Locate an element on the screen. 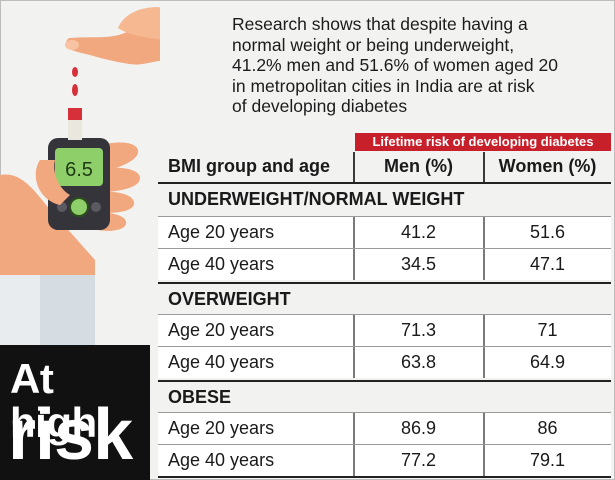 The height and width of the screenshot is (480, 615). badge-line-1: At high is located at coordinates (53, 400).